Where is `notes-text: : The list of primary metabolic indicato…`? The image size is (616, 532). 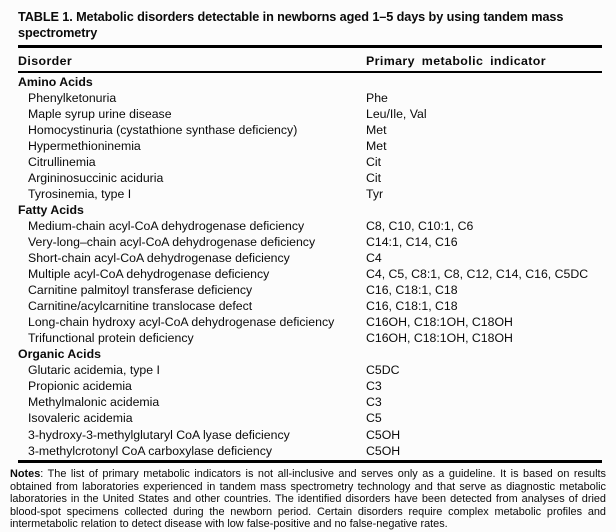 notes-text: : The list of primary metabolic indicato… is located at coordinates (308, 499).